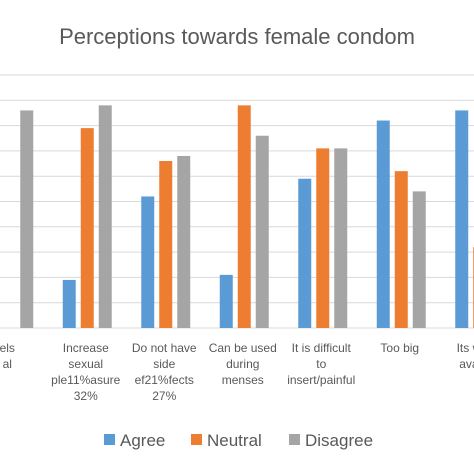 This screenshot has height=474, width=474. Describe the element at coordinates (7, 348) in the screenshot. I see `category-label: els` at that location.